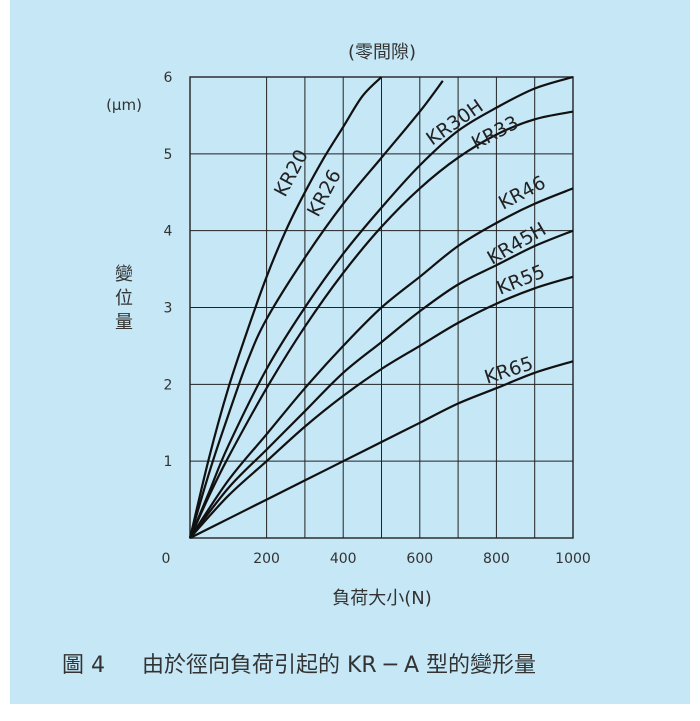 Image resolution: width=700 pixels, height=721 pixels. What do you see at coordinates (168, 78) in the screenshot?
I see `y-tick-label: 6` at bounding box center [168, 78].